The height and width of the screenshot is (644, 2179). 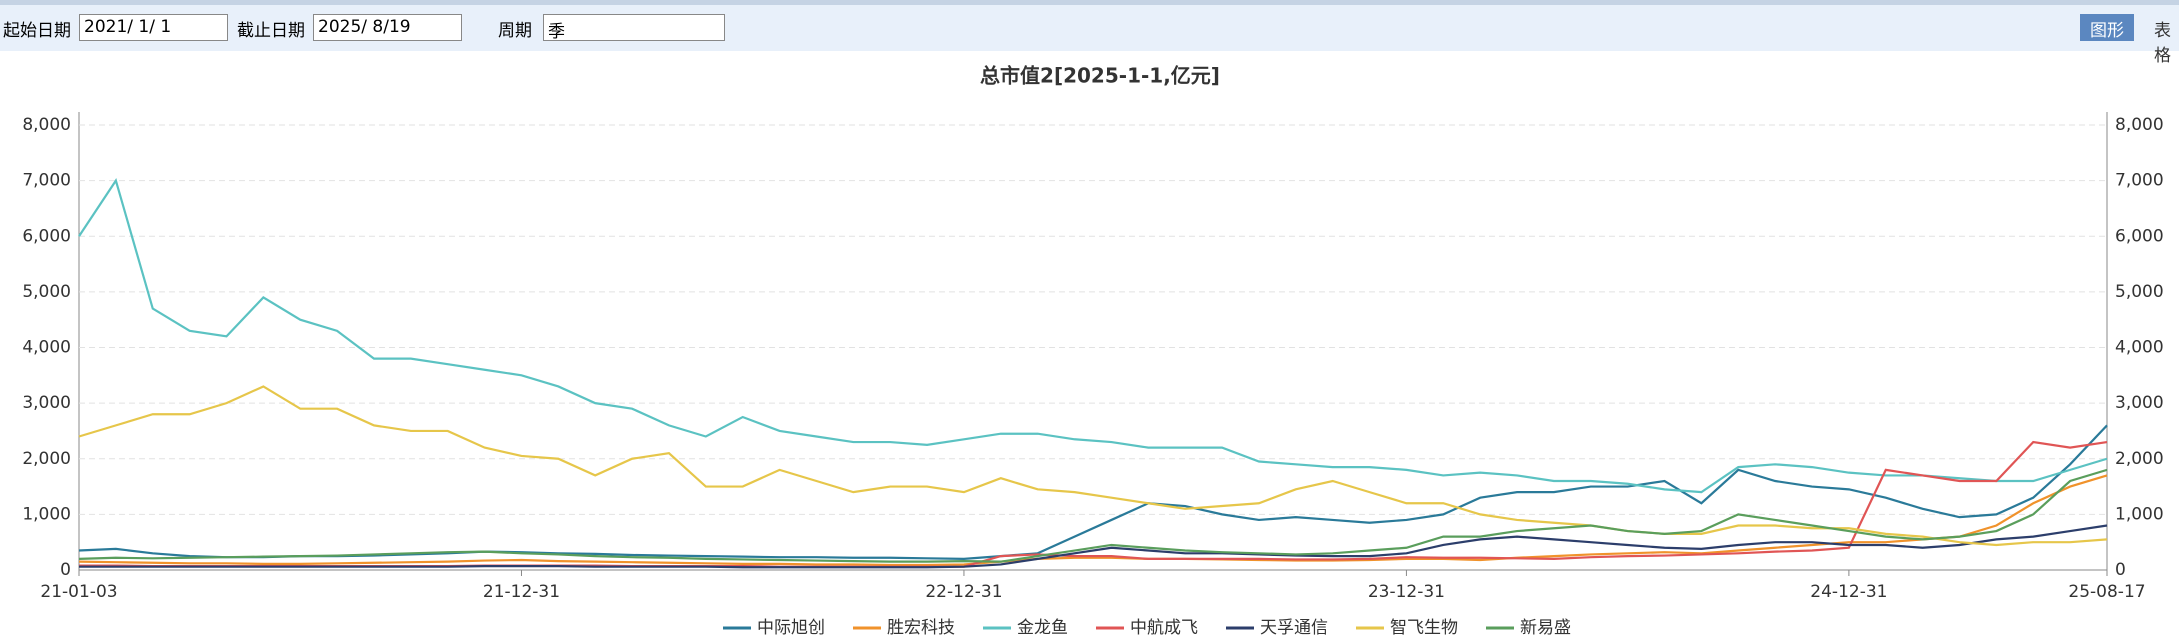 I want to click on chart-button: 图形, so click(x=2107, y=27).